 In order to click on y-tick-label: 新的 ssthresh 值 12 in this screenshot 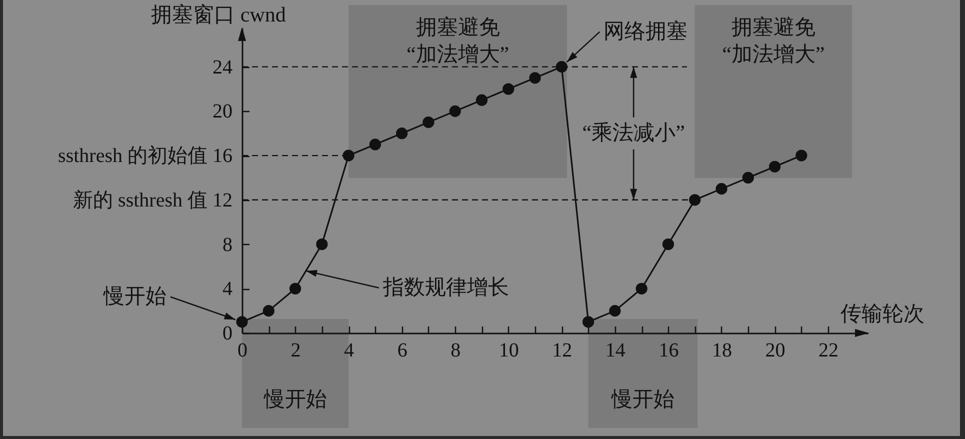, I will do `click(152, 200)`.